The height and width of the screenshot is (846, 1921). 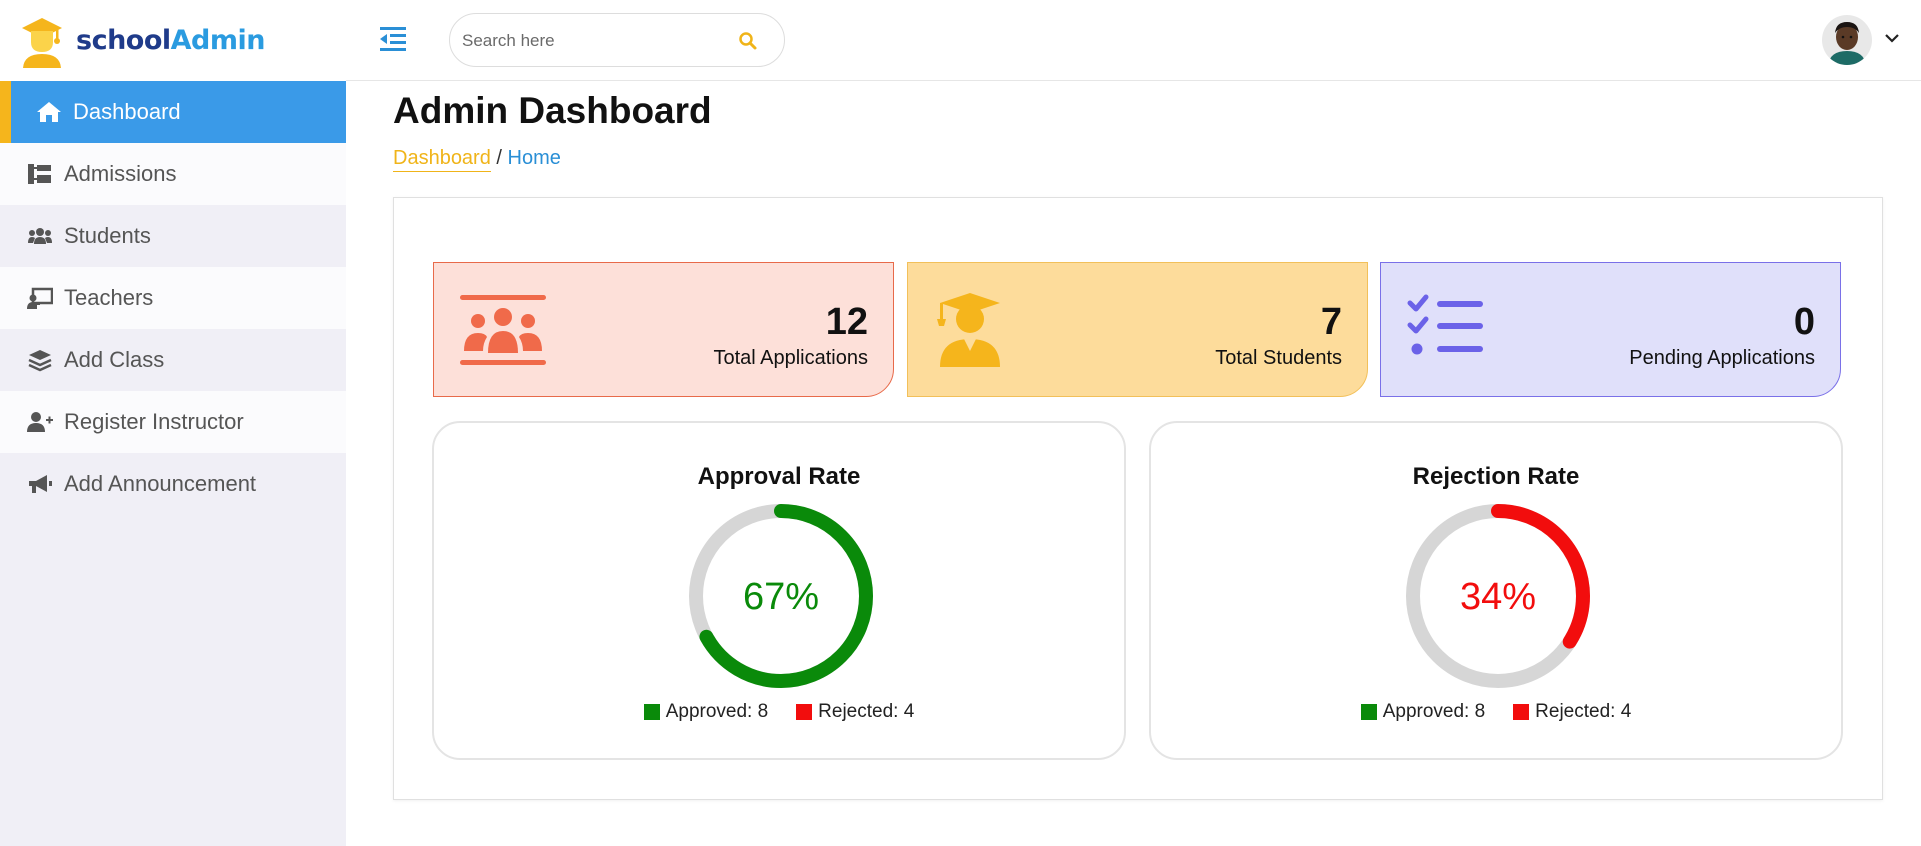 What do you see at coordinates (1610, 329) in the screenshot?
I see `stat-card-pending-applications: 0 Pending Applications` at bounding box center [1610, 329].